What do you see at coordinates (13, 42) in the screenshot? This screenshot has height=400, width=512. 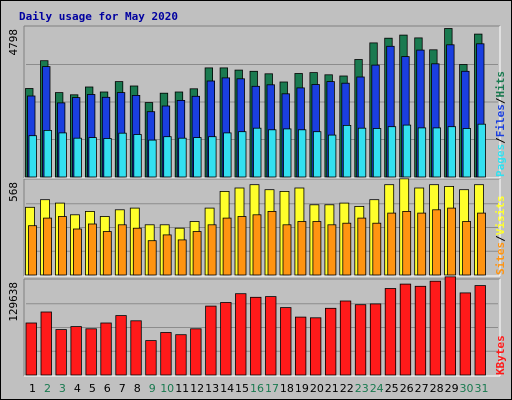 I see `max-label-hits-files-pages: 4798` at bounding box center [13, 42].